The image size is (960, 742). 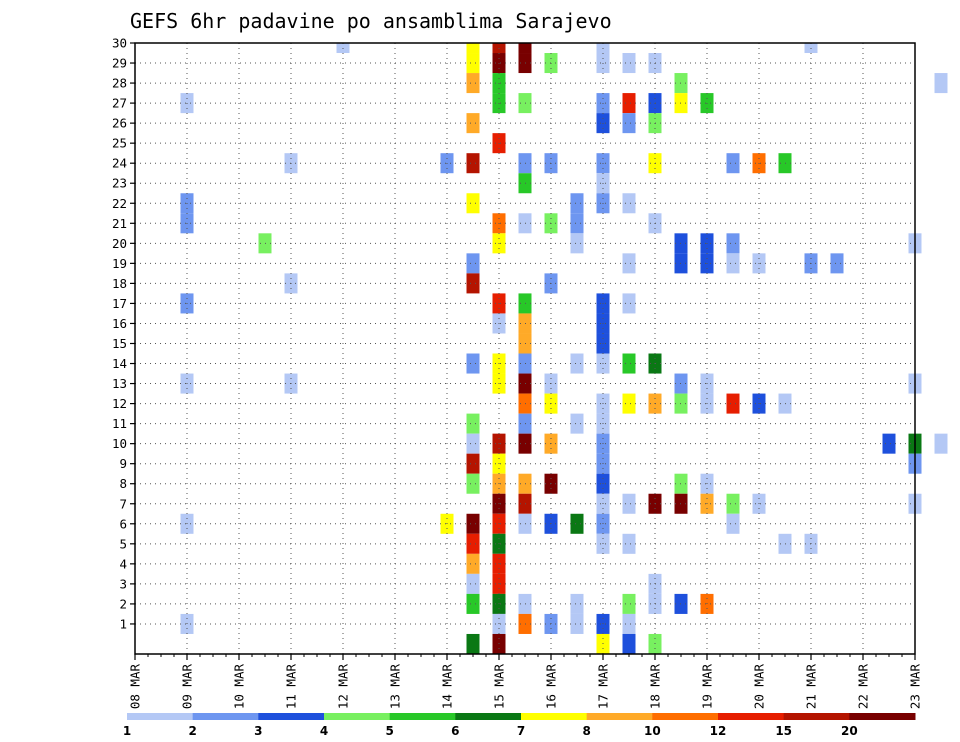 I want to click on x-tick-label: 21 MAR, so click(x=811, y=687).